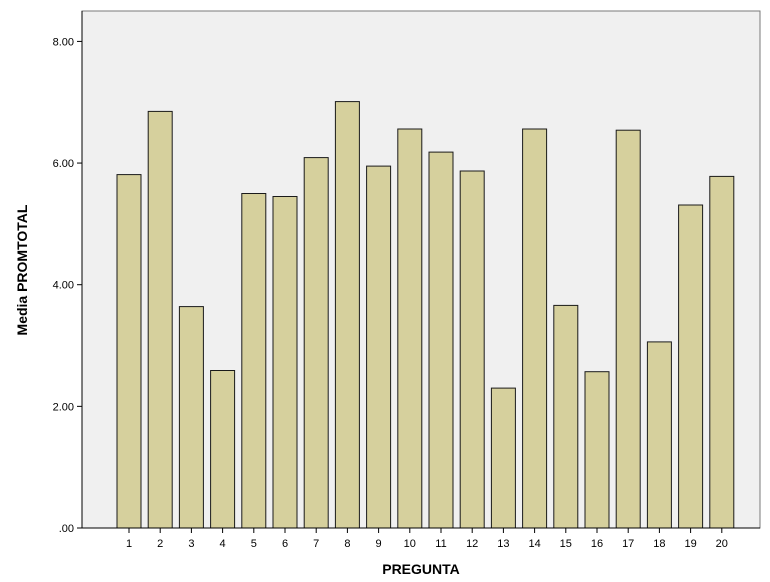  Describe the element at coordinates (410, 544) in the screenshot. I see `x-tick-label: 10` at that location.